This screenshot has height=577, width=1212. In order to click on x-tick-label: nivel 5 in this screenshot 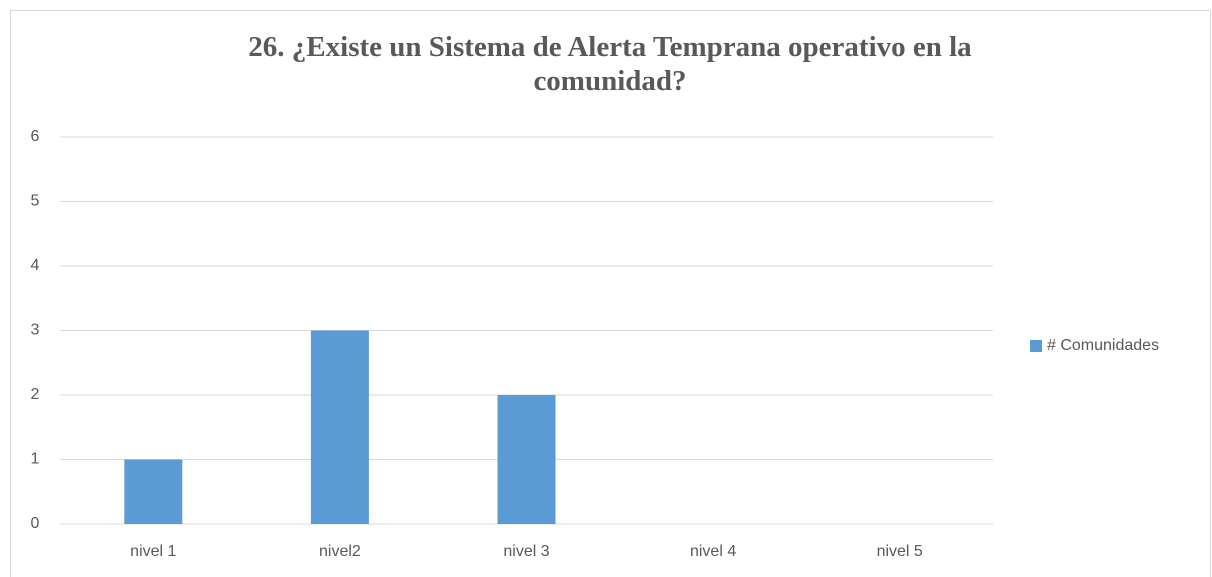, I will do `click(900, 551)`.